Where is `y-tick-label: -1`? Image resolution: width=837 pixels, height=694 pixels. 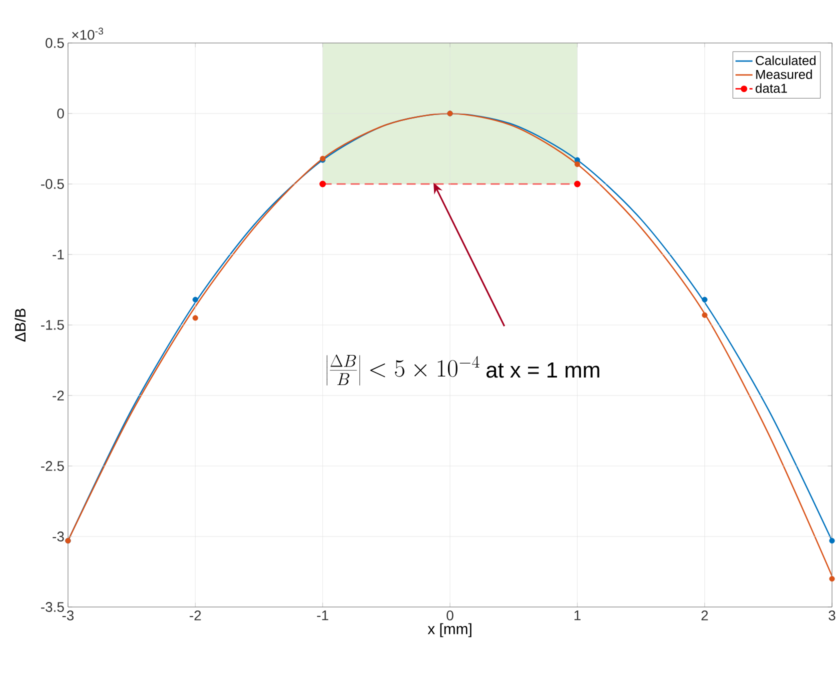 y-tick-label: -1 is located at coordinates (58, 255).